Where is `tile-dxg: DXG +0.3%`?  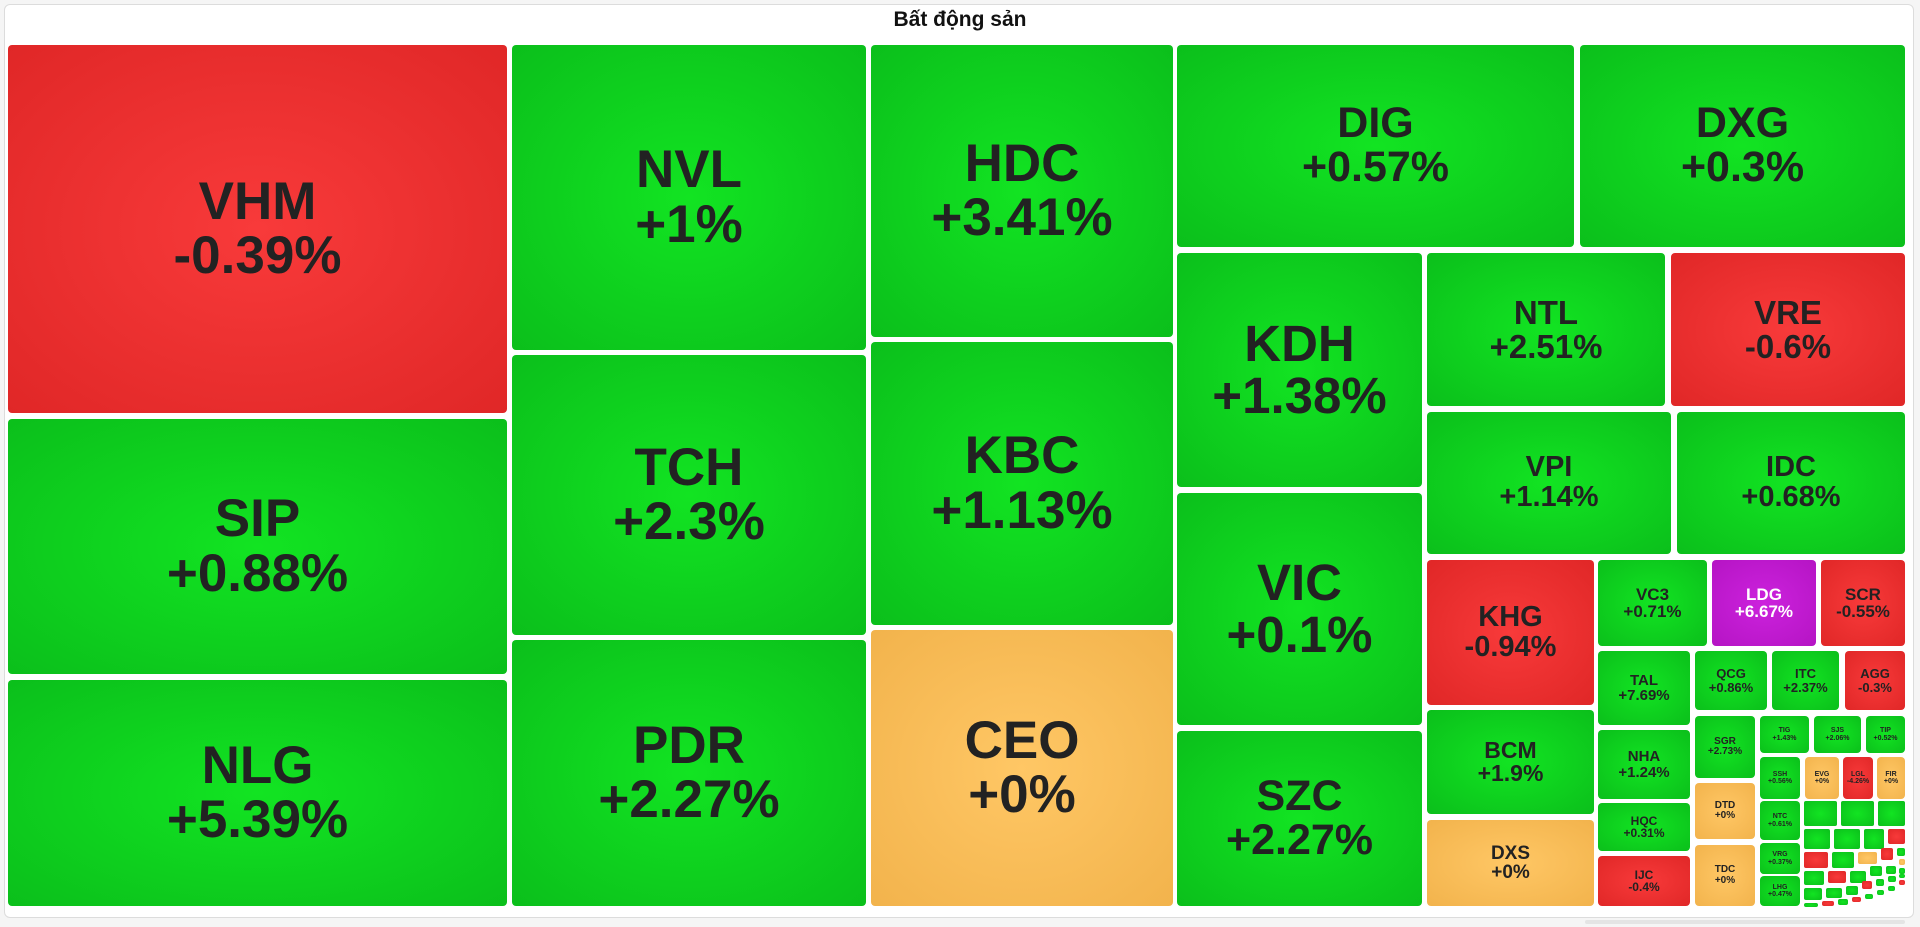
tile-dxg: DXG +0.3% is located at coordinates (1742, 146).